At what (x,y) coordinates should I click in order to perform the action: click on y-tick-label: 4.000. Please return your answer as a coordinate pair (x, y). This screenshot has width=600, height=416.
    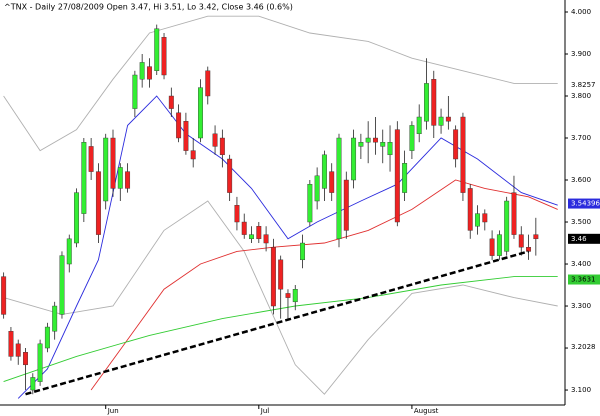
    Looking at the image, I should click on (581, 12).